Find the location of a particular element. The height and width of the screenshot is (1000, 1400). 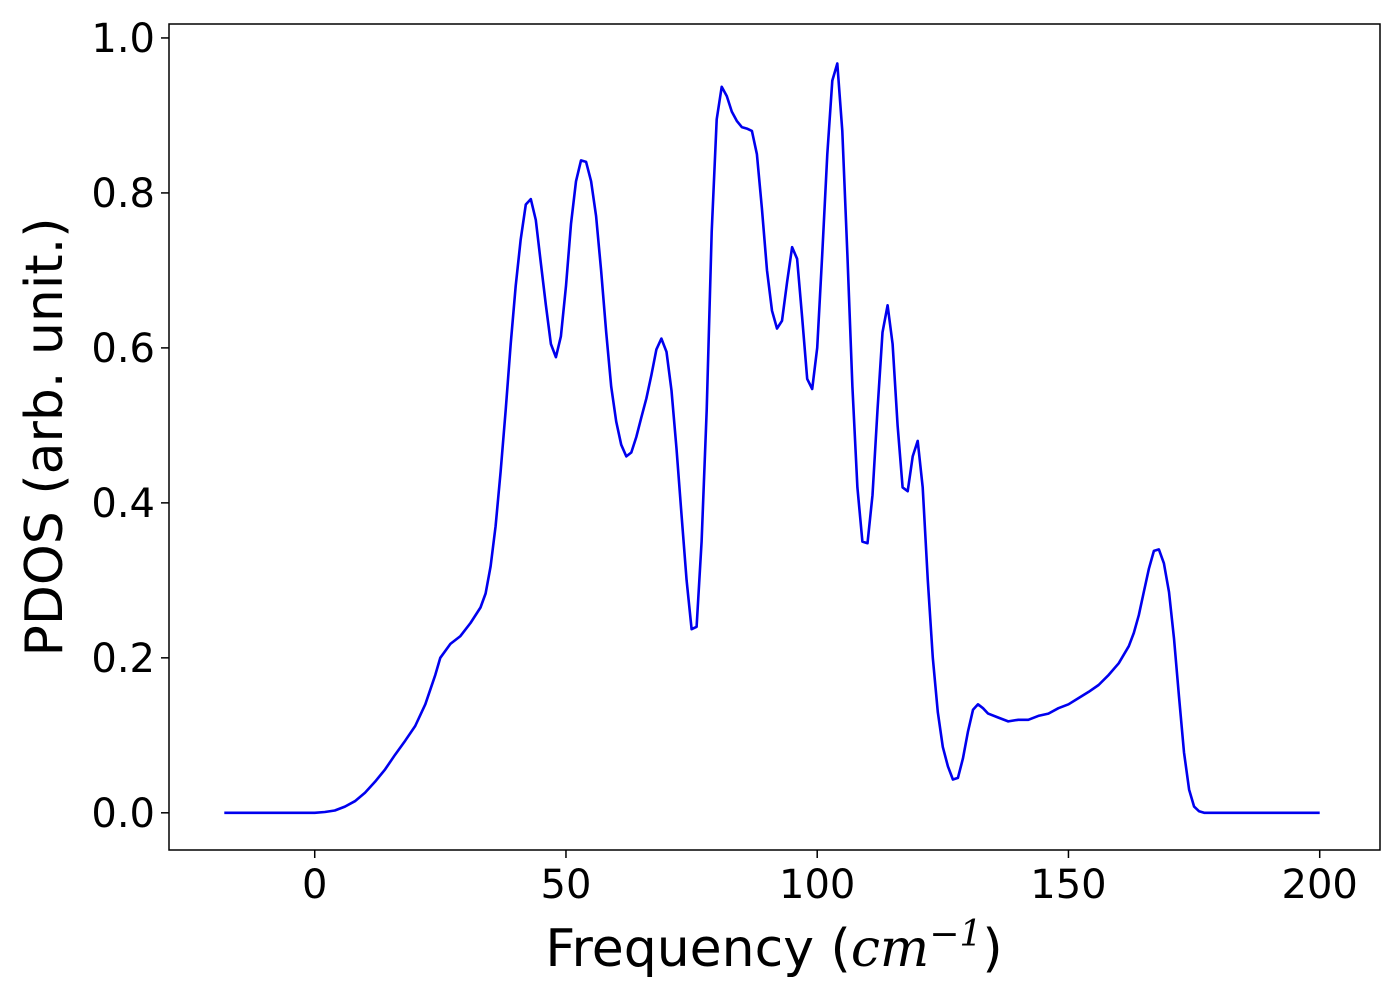

y-axis-label: PDOS (arb. unit.) is located at coordinates (45, 436).